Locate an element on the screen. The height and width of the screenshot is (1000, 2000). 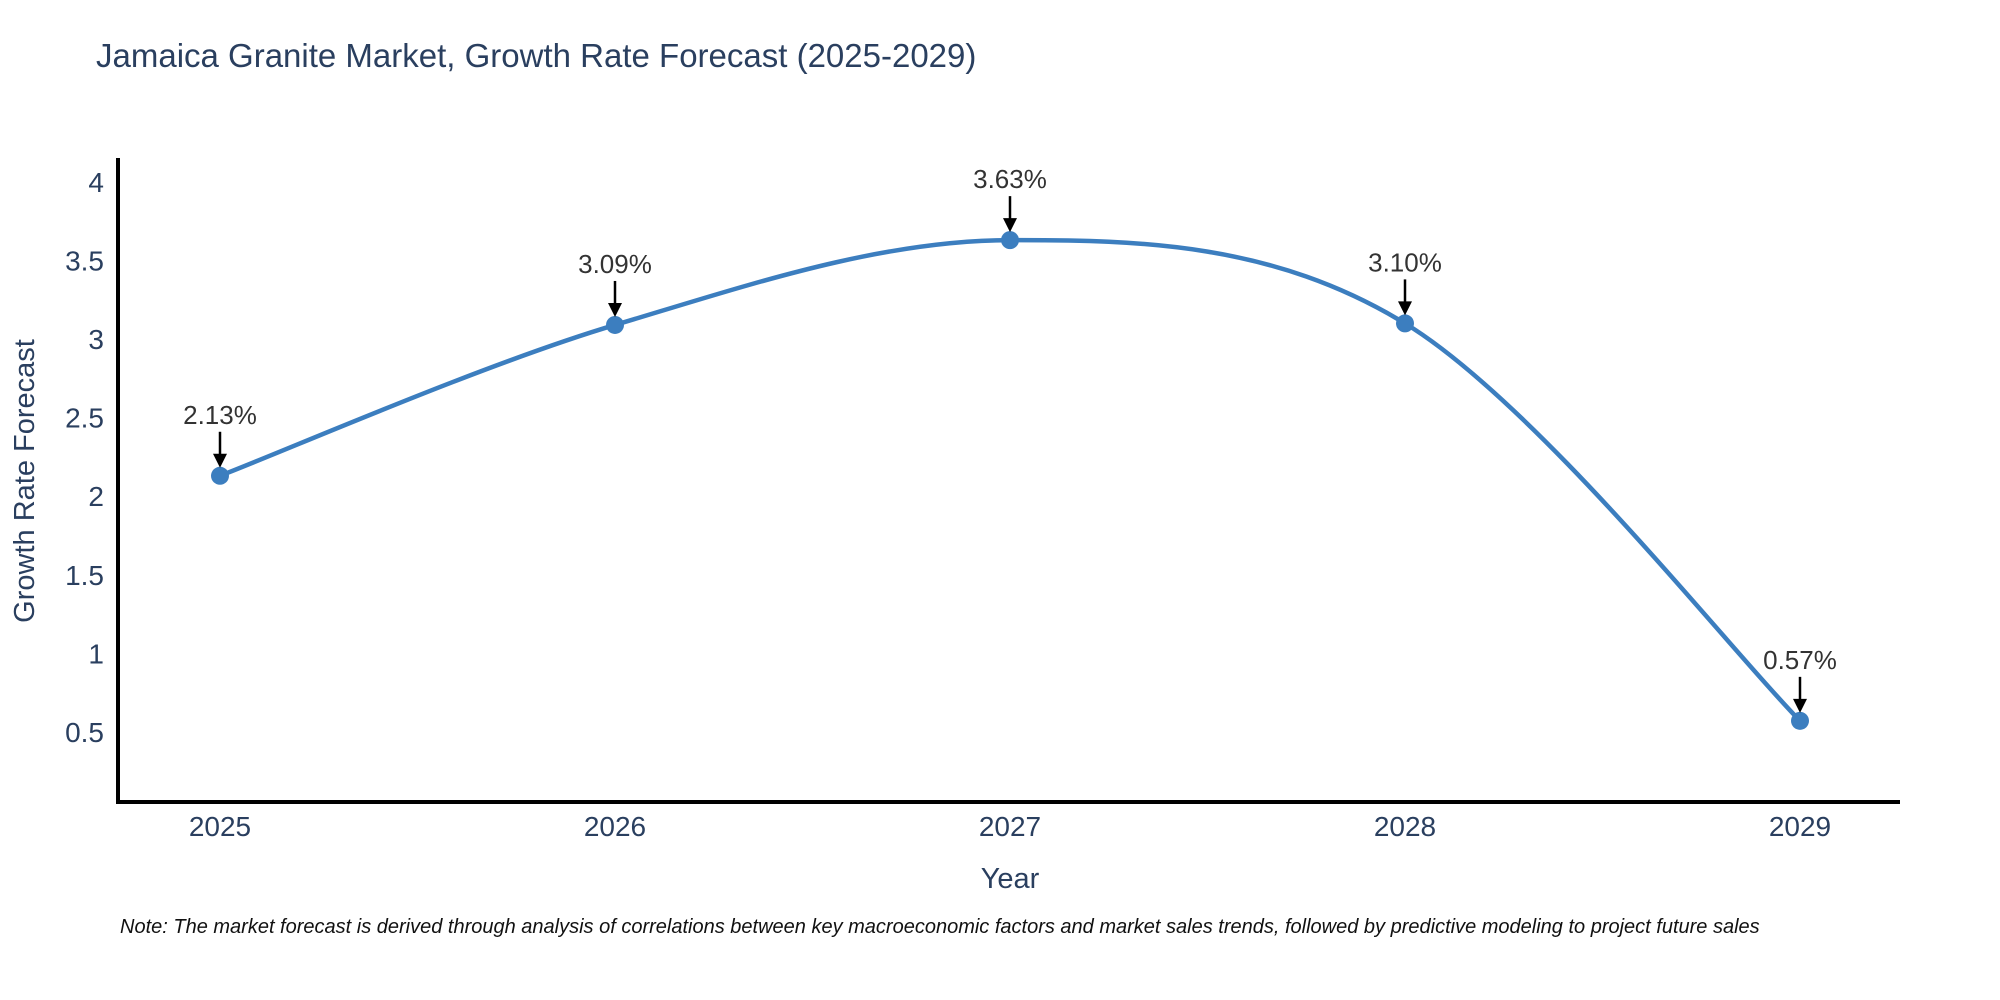
y-tick-label: 1.5 is located at coordinates (84, 575).